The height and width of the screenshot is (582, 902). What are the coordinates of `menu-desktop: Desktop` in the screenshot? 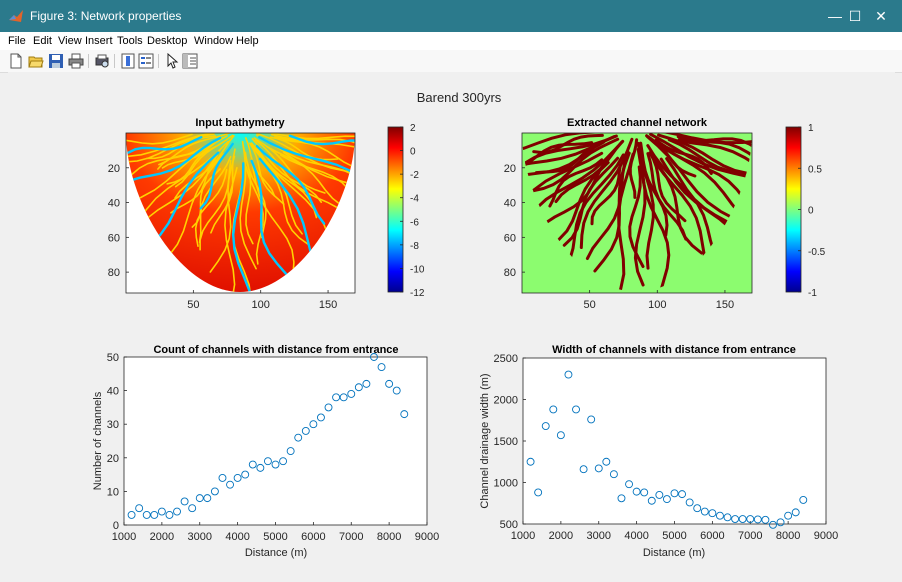 It's located at (167, 41).